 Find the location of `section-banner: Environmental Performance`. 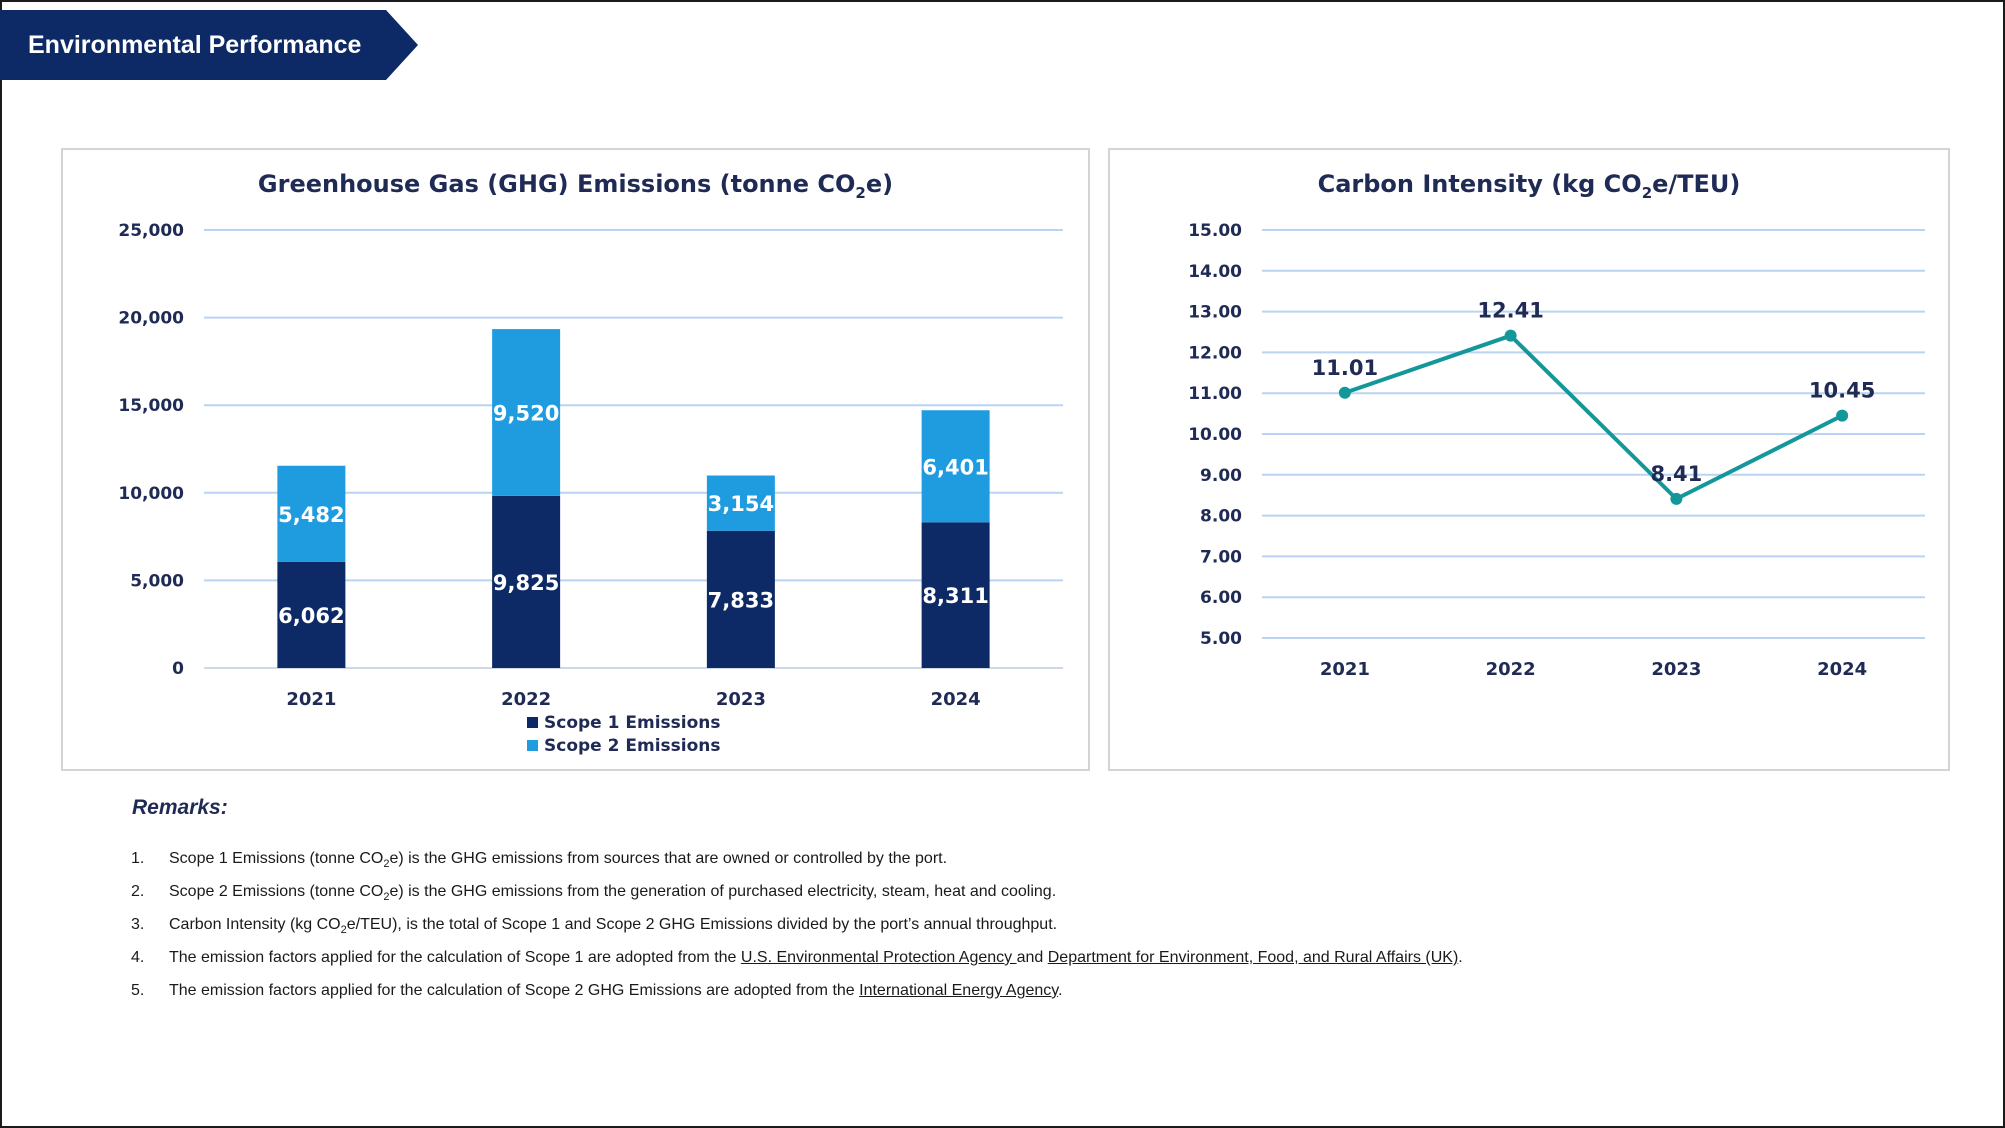

section-banner: Environmental Performance is located at coordinates (210, 45).